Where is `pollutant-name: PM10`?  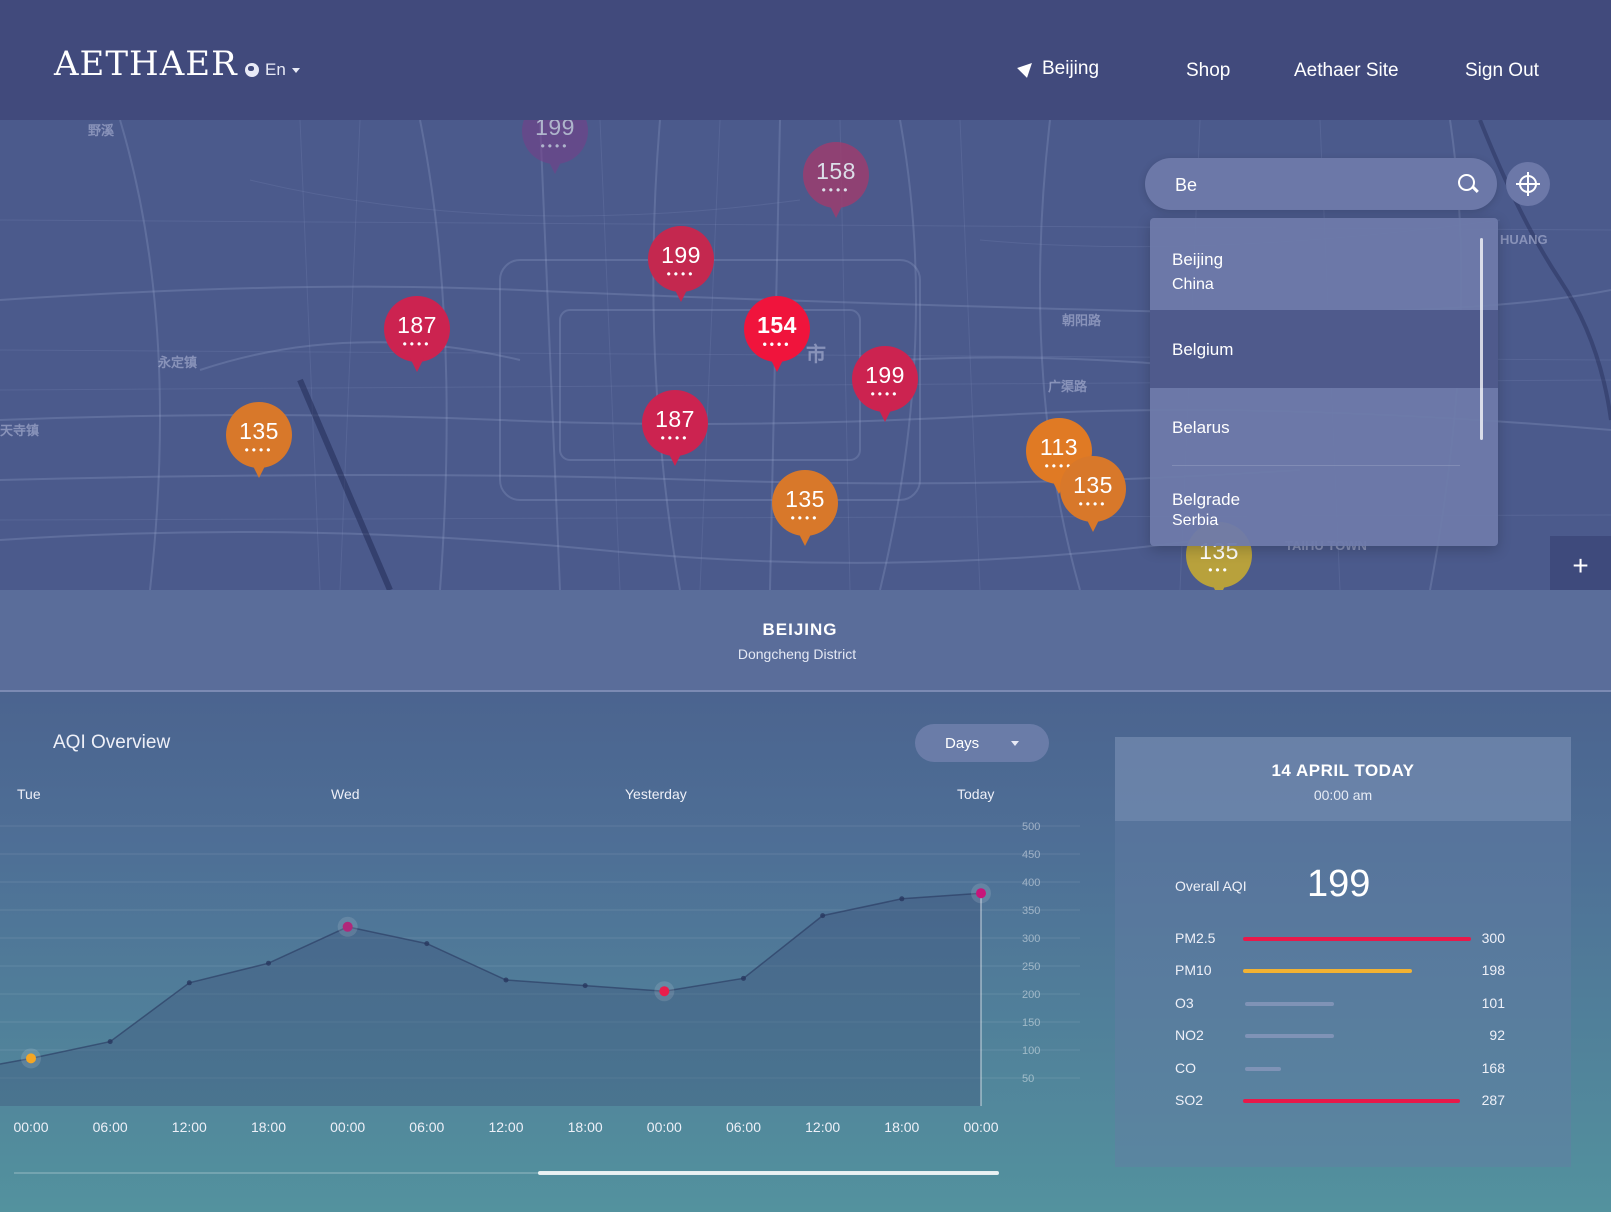
pollutant-name: PM10 is located at coordinates (1193, 970).